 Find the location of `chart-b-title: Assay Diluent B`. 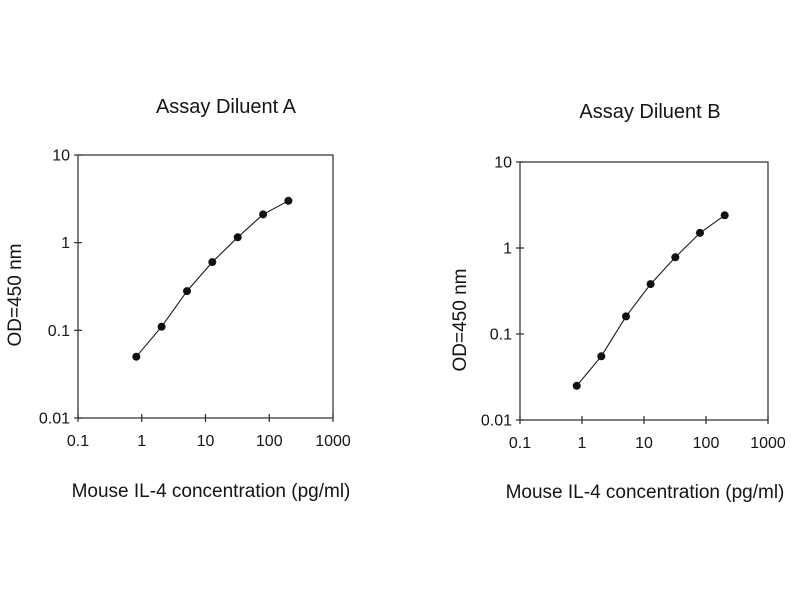

chart-b-title: Assay Diluent B is located at coordinates (649, 112).